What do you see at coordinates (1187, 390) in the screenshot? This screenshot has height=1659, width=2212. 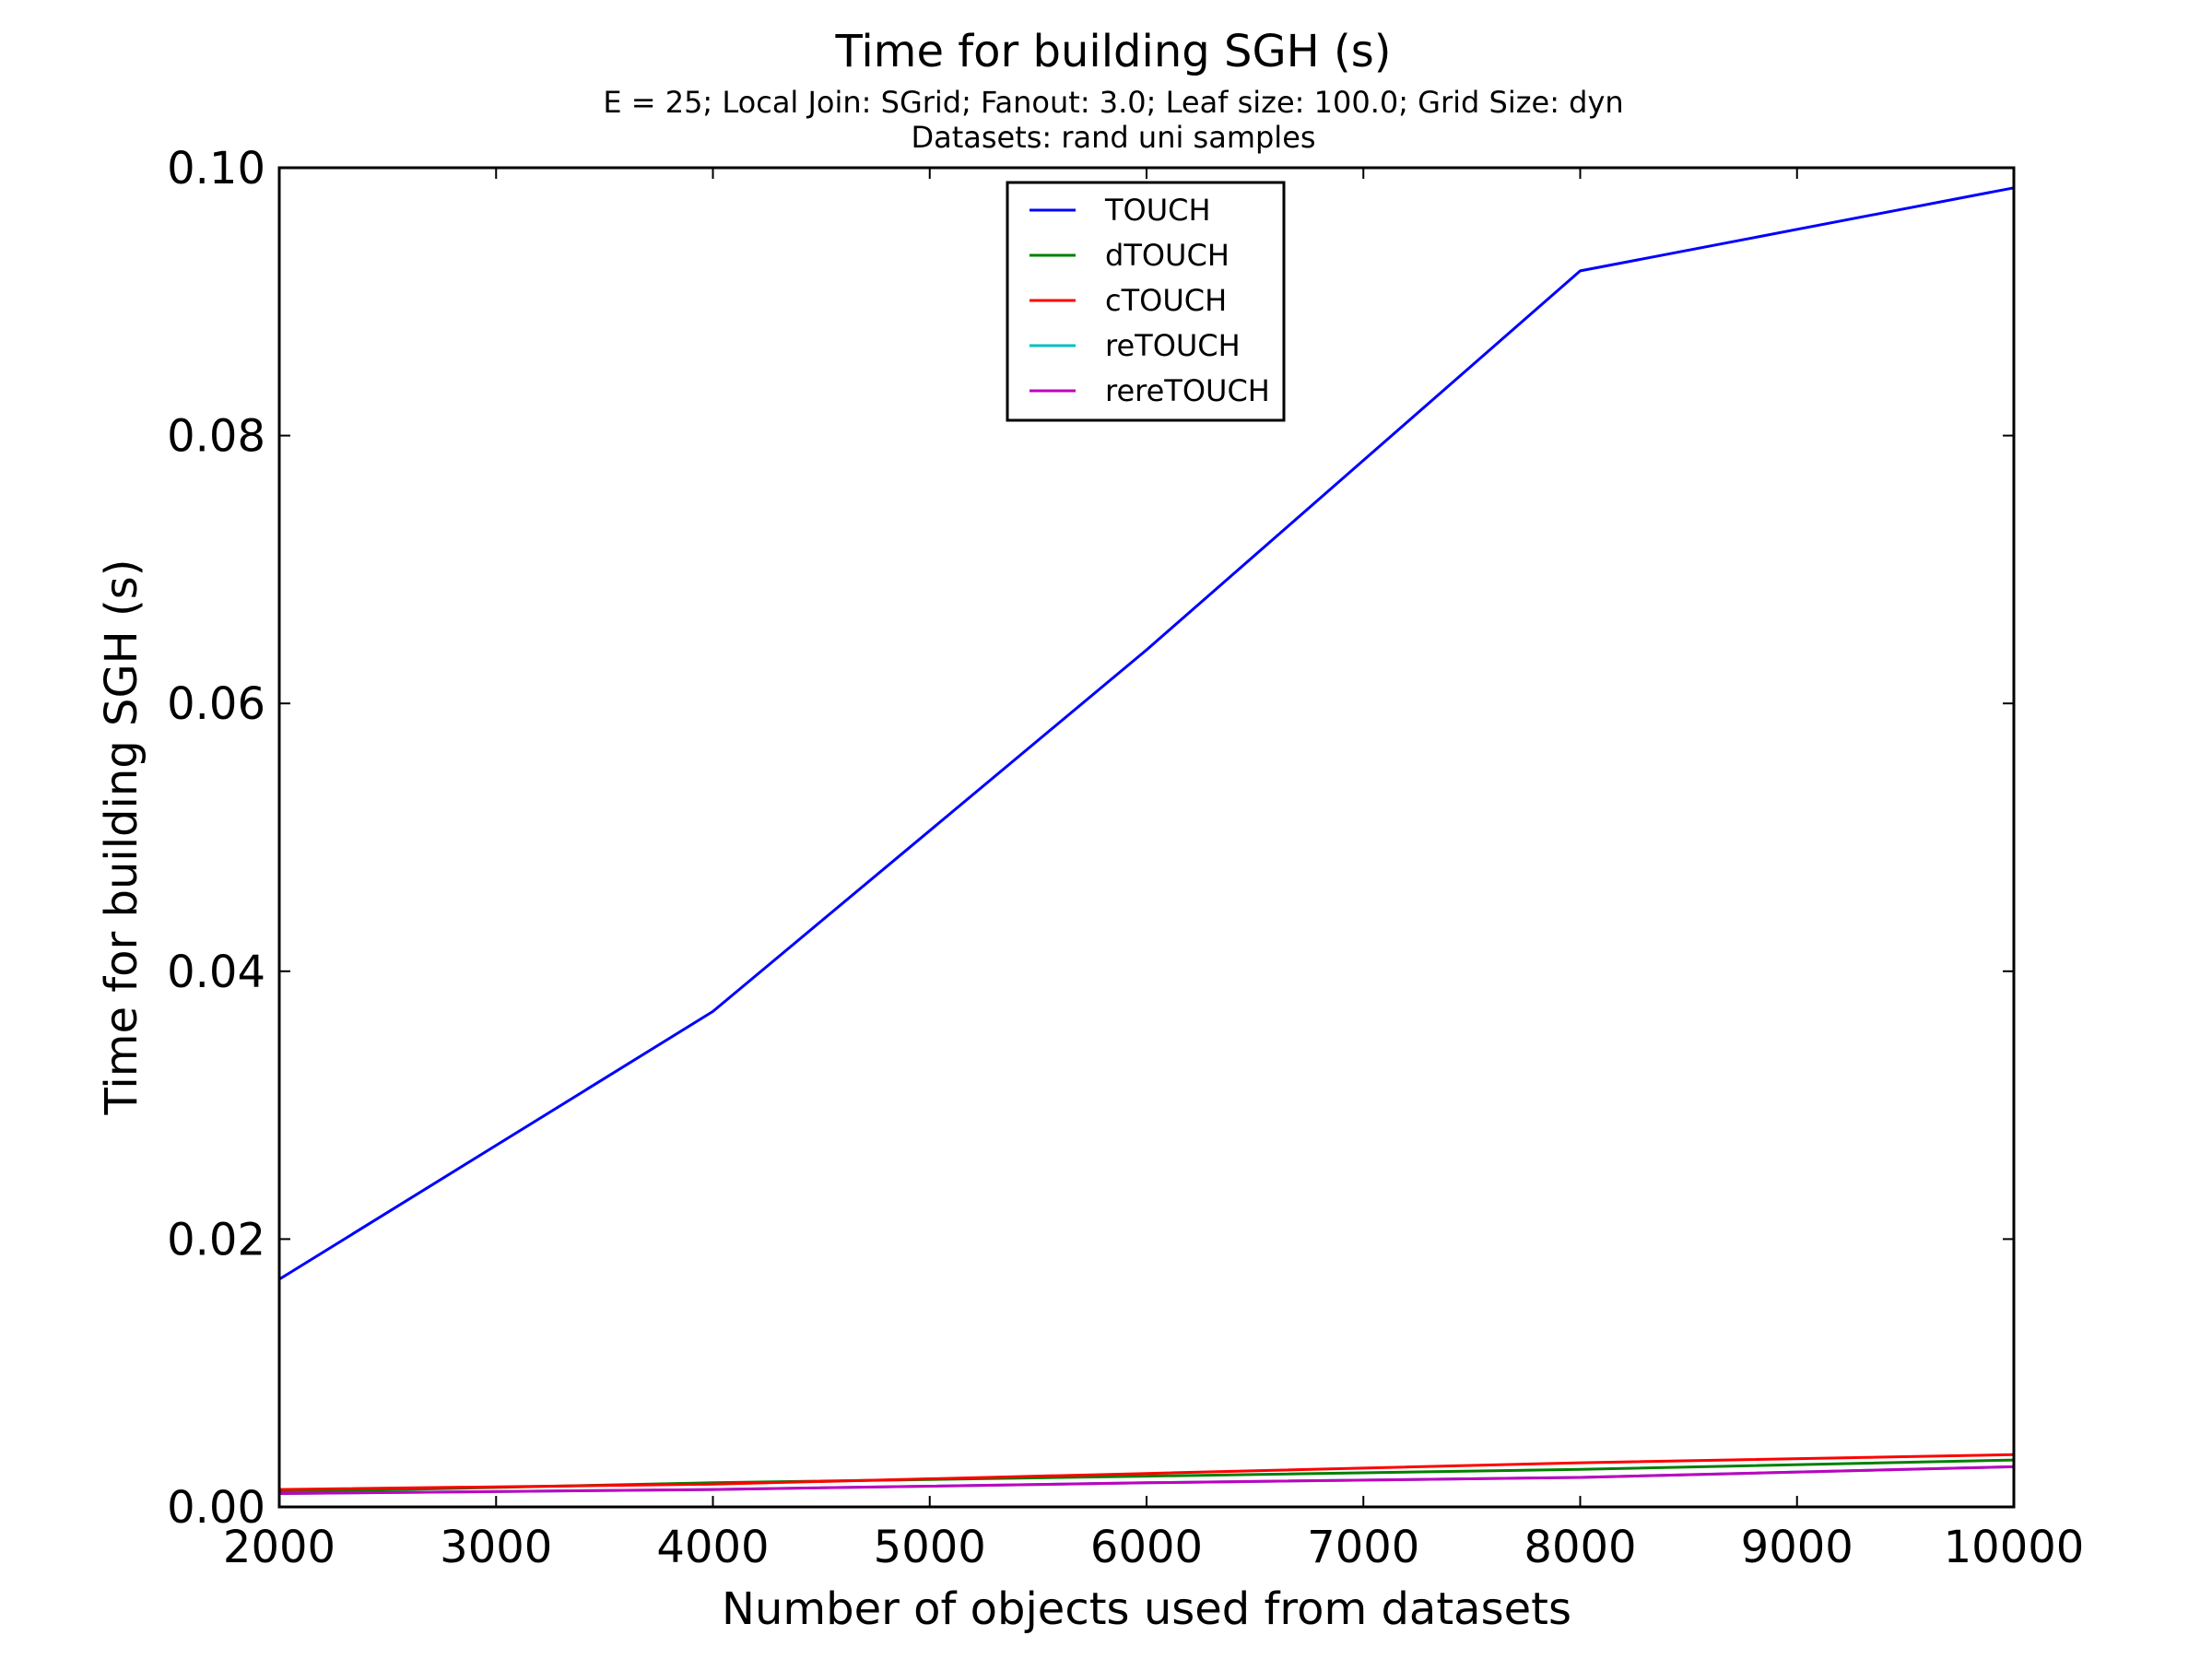 I see `legend-label-reretouch: rereTOUCH` at bounding box center [1187, 390].